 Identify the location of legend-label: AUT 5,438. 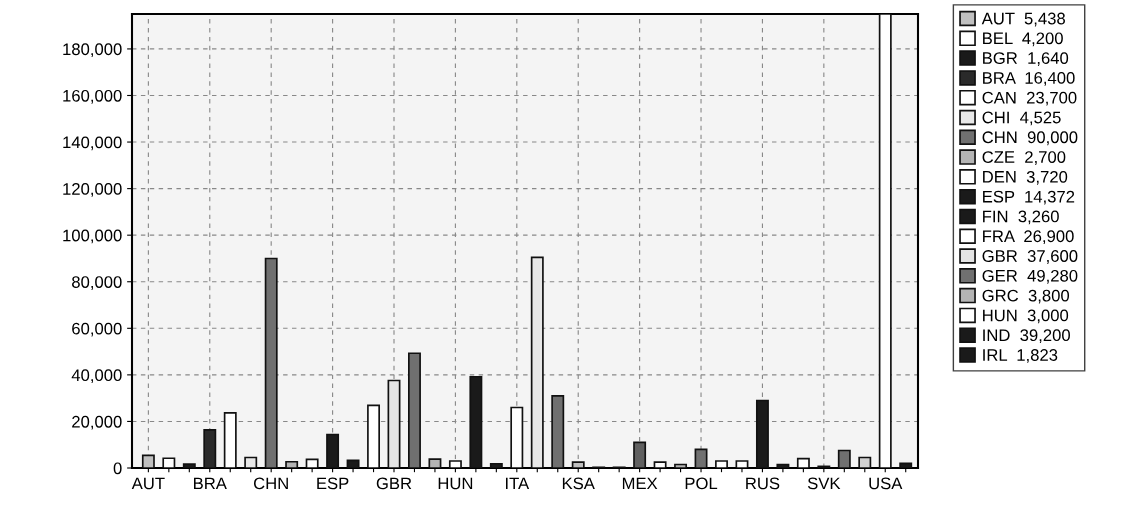
(1023, 19).